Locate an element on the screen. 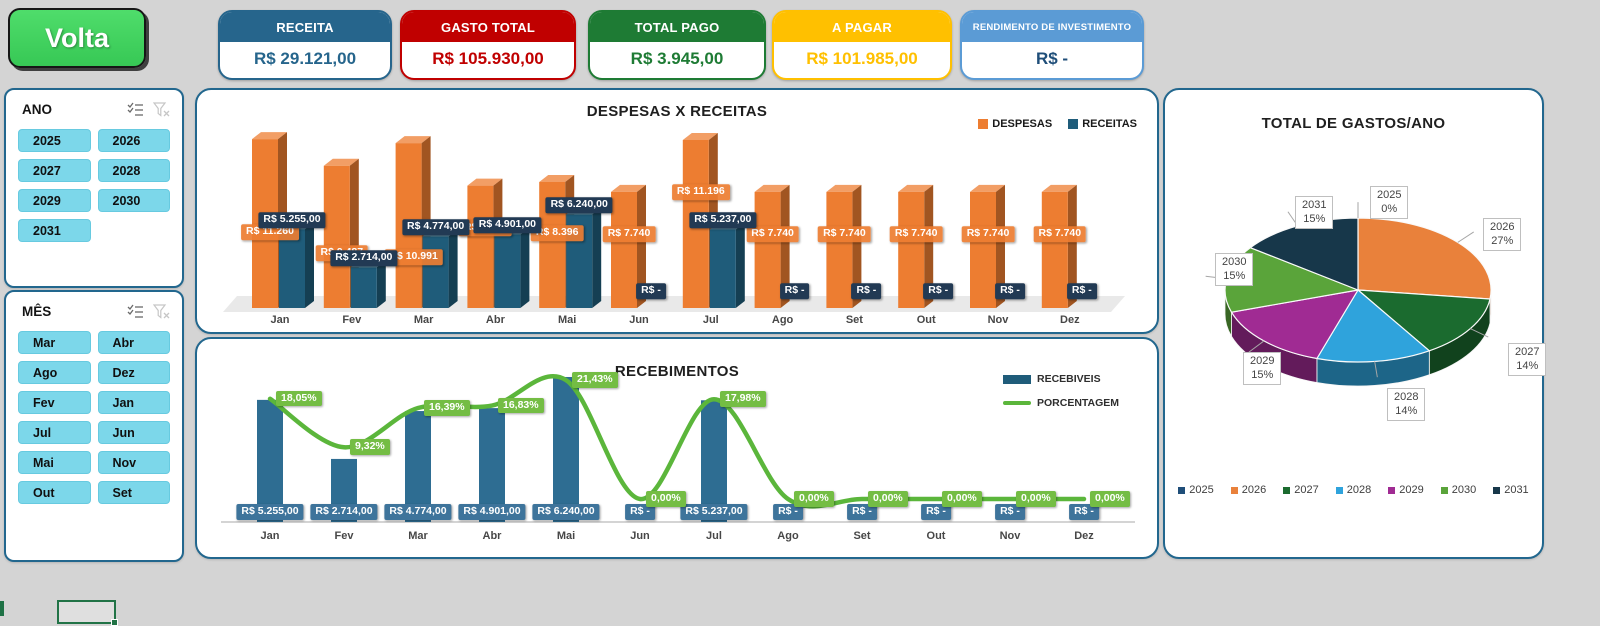  kpi-value: R$ 29.121,00 is located at coordinates (305, 58).